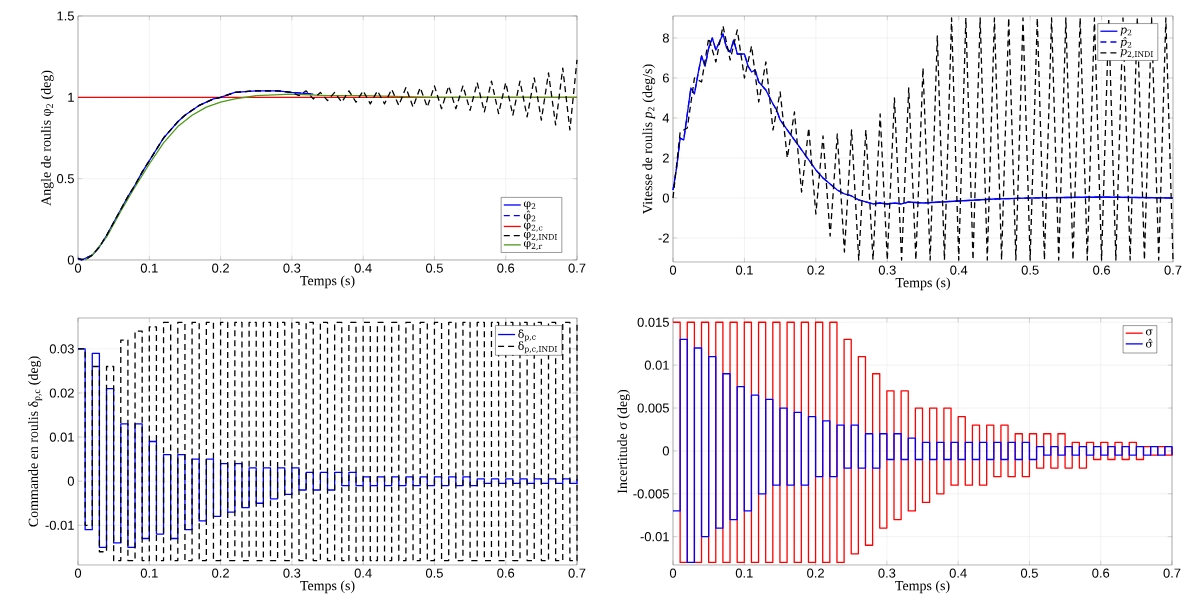  What do you see at coordinates (1136, 53) in the screenshot?
I see `legend-label: p$_{2,INDI}$` at bounding box center [1136, 53].